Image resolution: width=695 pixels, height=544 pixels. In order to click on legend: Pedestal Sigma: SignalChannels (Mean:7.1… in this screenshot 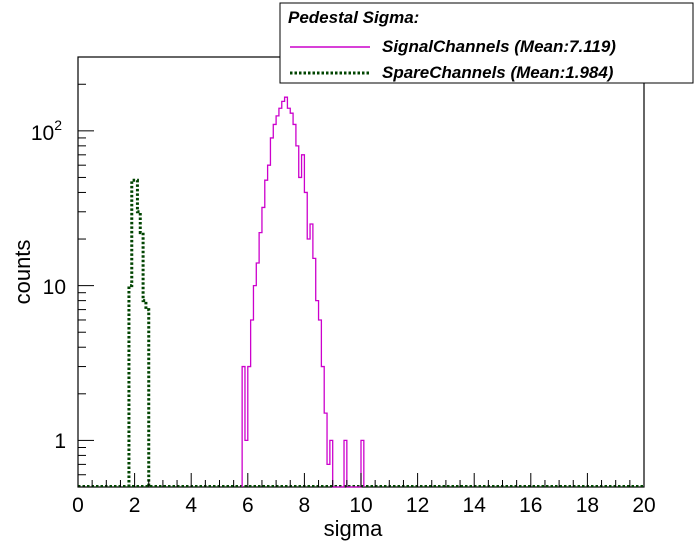, I will do `click(486, 43)`.